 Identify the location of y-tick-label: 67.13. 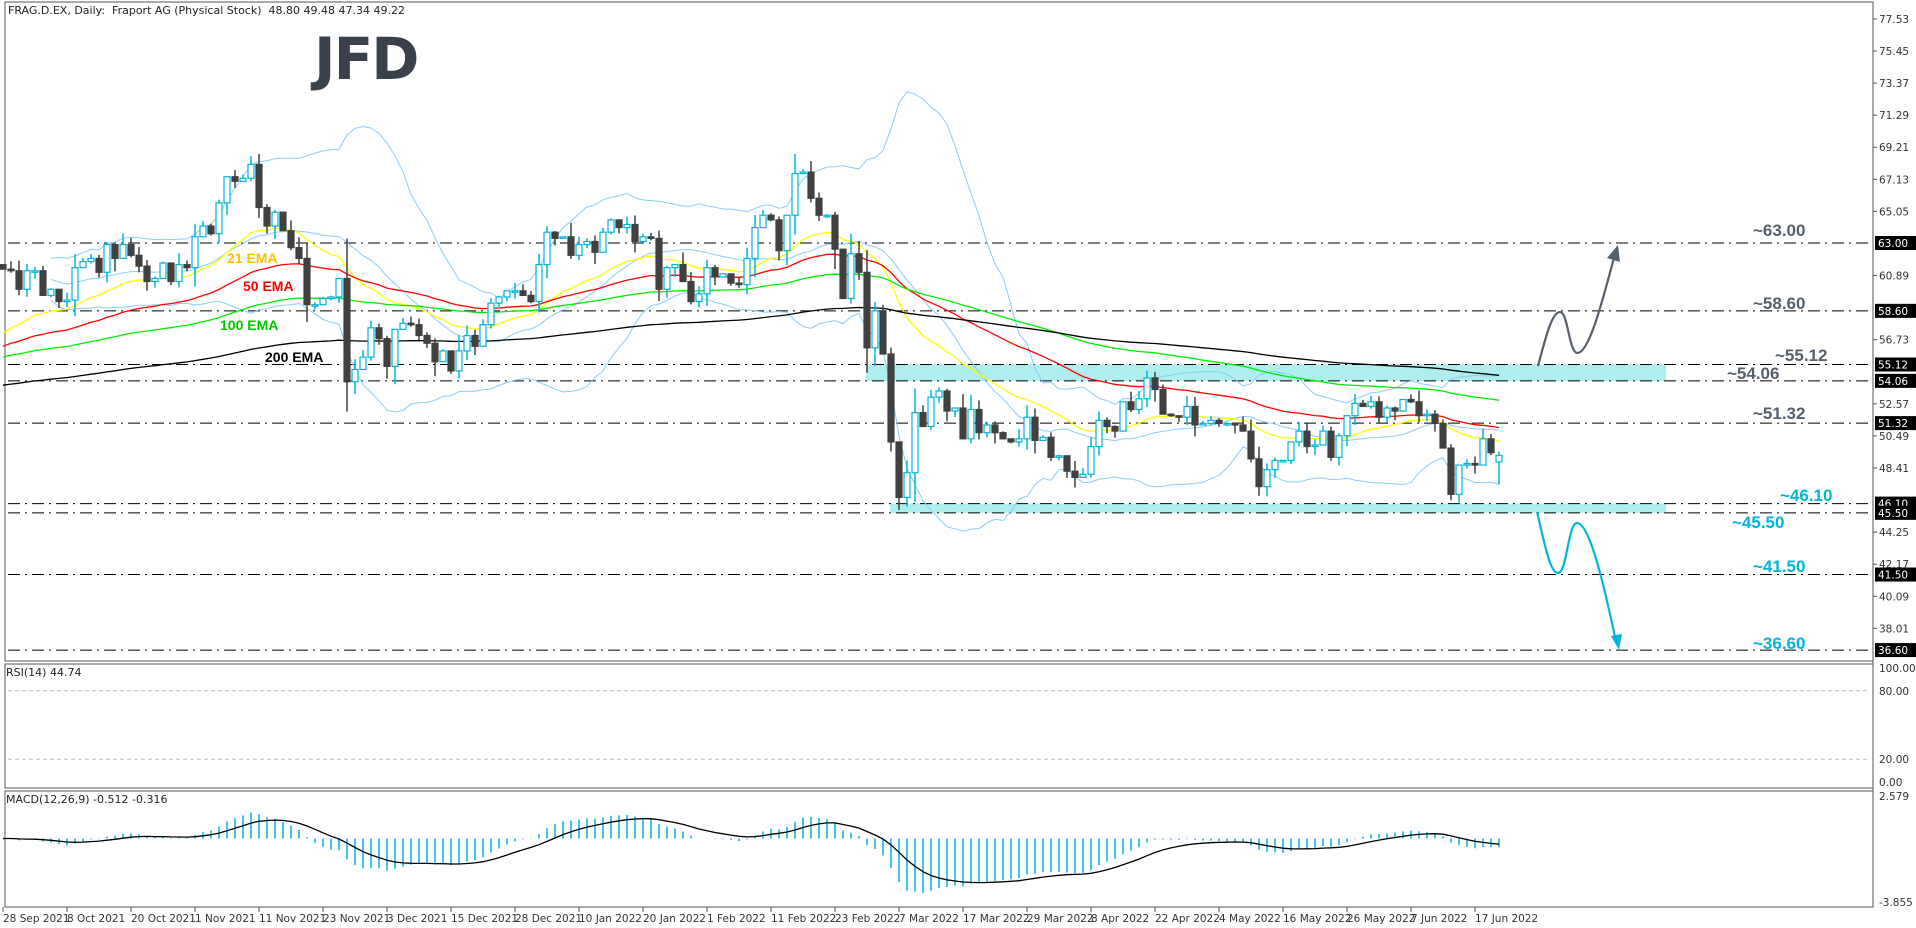
(1894, 180).